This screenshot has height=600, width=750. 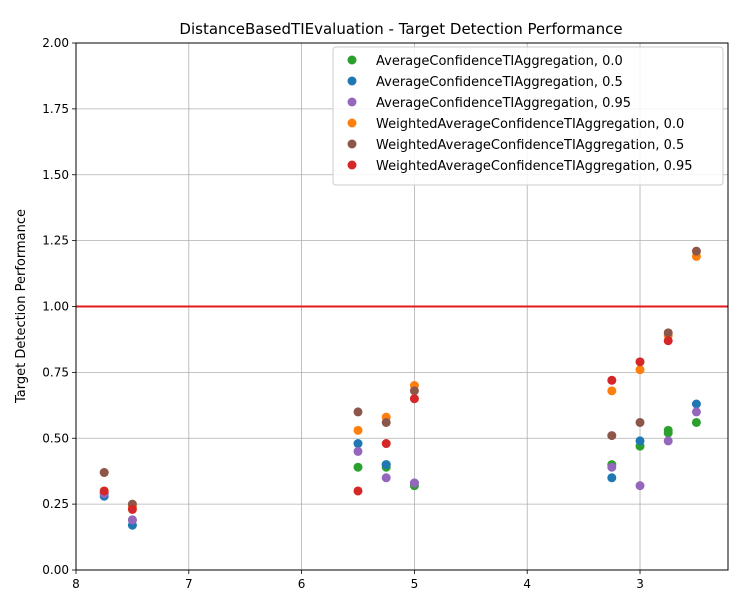 What do you see at coordinates (415, 584) in the screenshot?
I see `x-tick-label: 5` at bounding box center [415, 584].